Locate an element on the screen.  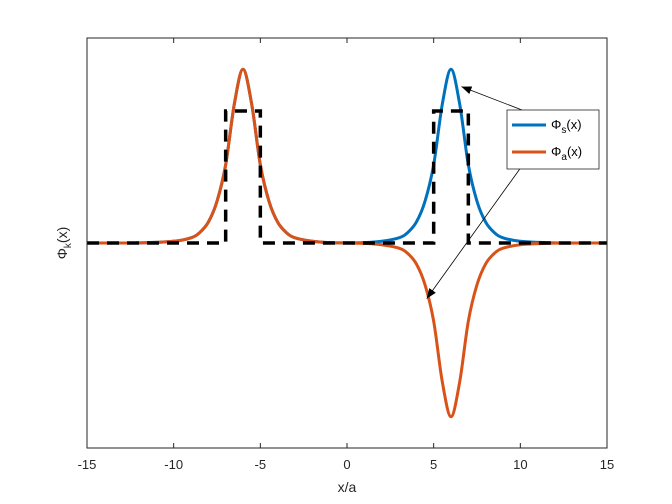
legend-label-a: Φa(x) is located at coordinates (566, 153).